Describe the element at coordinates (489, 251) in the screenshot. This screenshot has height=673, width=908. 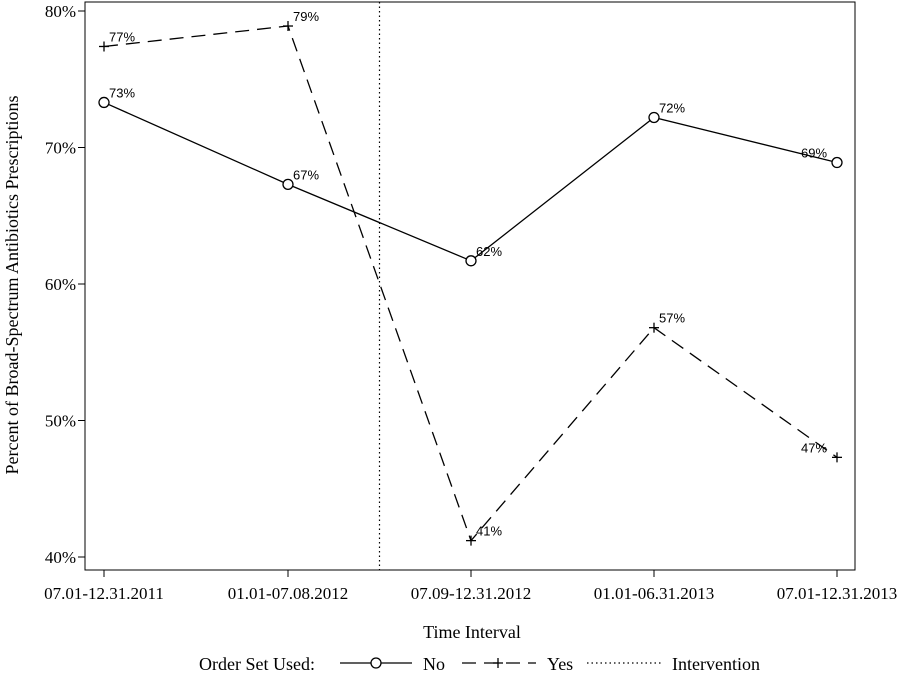
I see `data-label: 62%` at that location.